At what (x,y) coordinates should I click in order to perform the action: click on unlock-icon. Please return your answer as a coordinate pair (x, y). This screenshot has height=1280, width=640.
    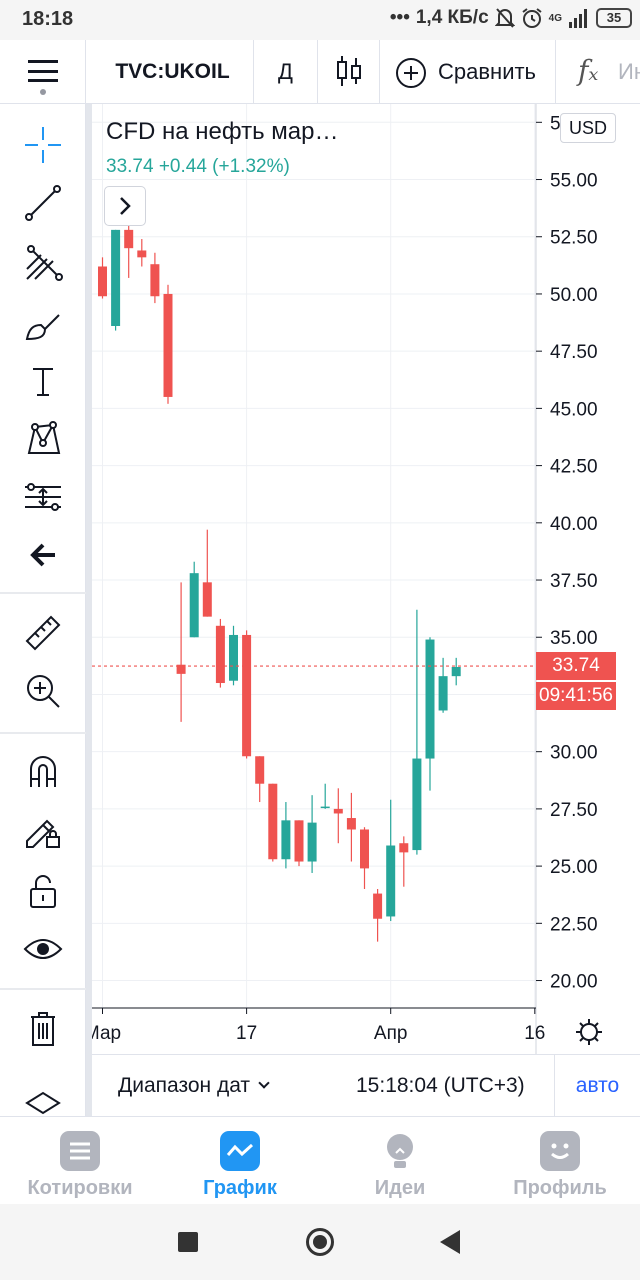
    Looking at the image, I should click on (43, 891).